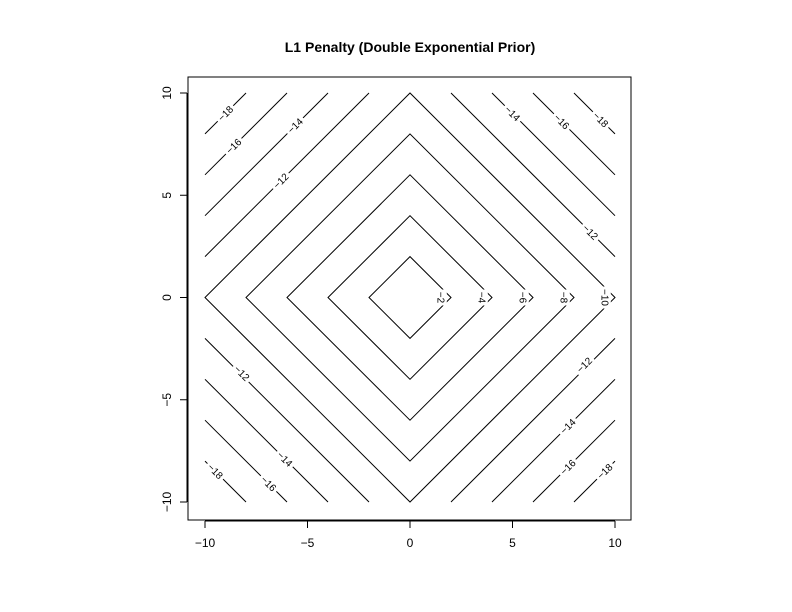 Image resolution: width=792 pixels, height=612 pixels. I want to click on x-tick-label: −10, so click(205, 543).